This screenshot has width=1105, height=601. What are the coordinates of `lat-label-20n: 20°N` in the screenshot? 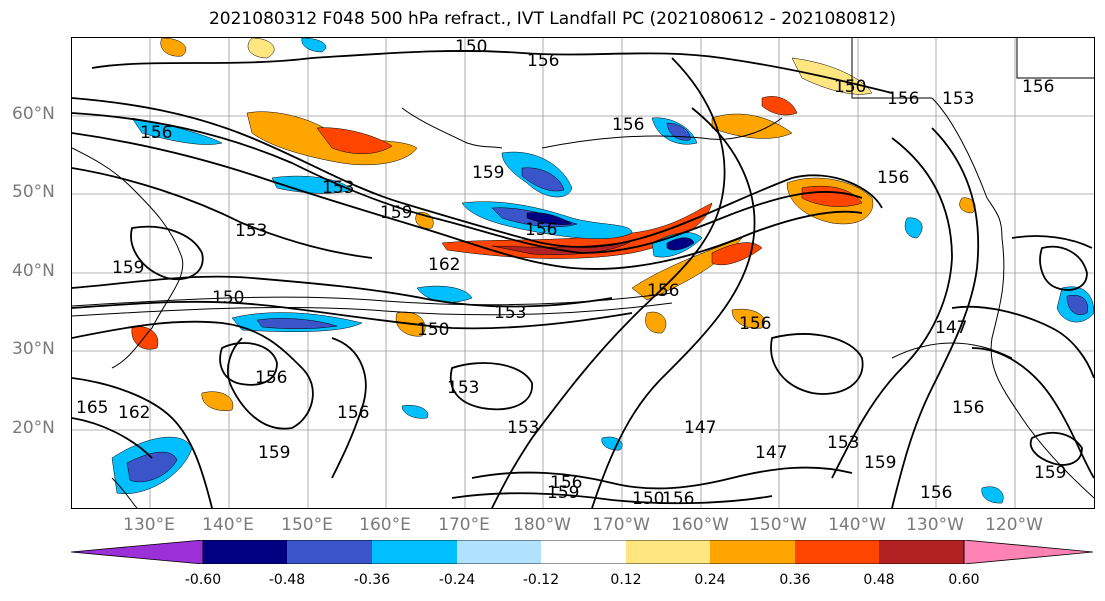 It's located at (33, 428).